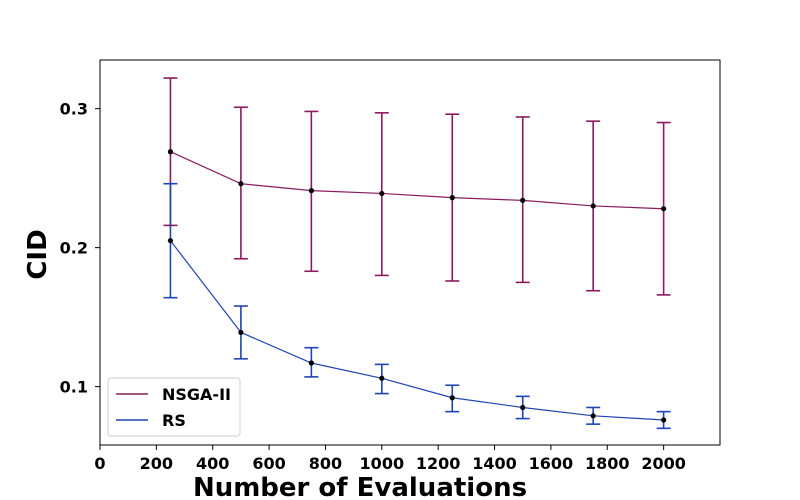 This screenshot has height=500, width=800. Describe the element at coordinates (663, 463) in the screenshot. I see `x-tick-label: 2000` at that location.